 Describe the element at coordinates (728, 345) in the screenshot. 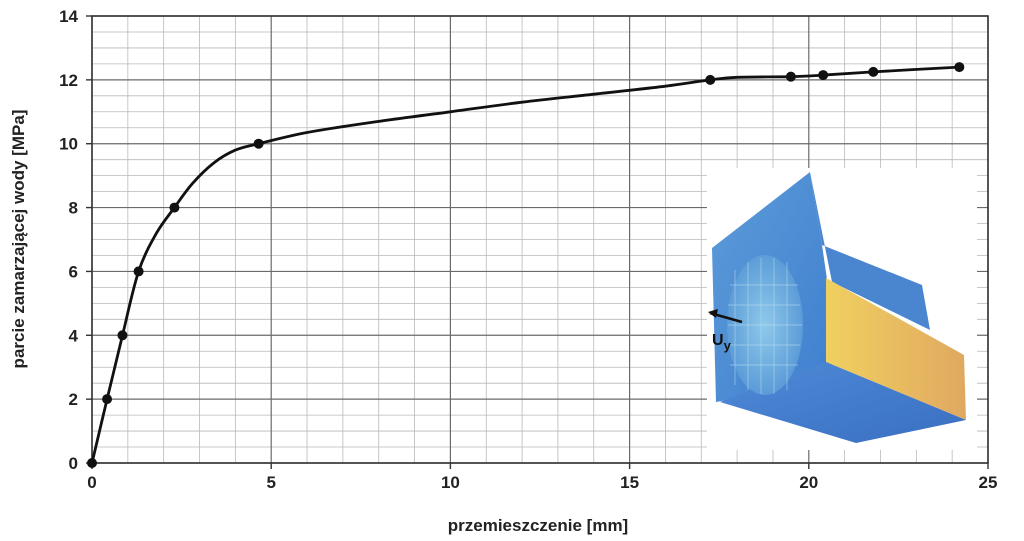

I see `inset-label-sub: y` at that location.